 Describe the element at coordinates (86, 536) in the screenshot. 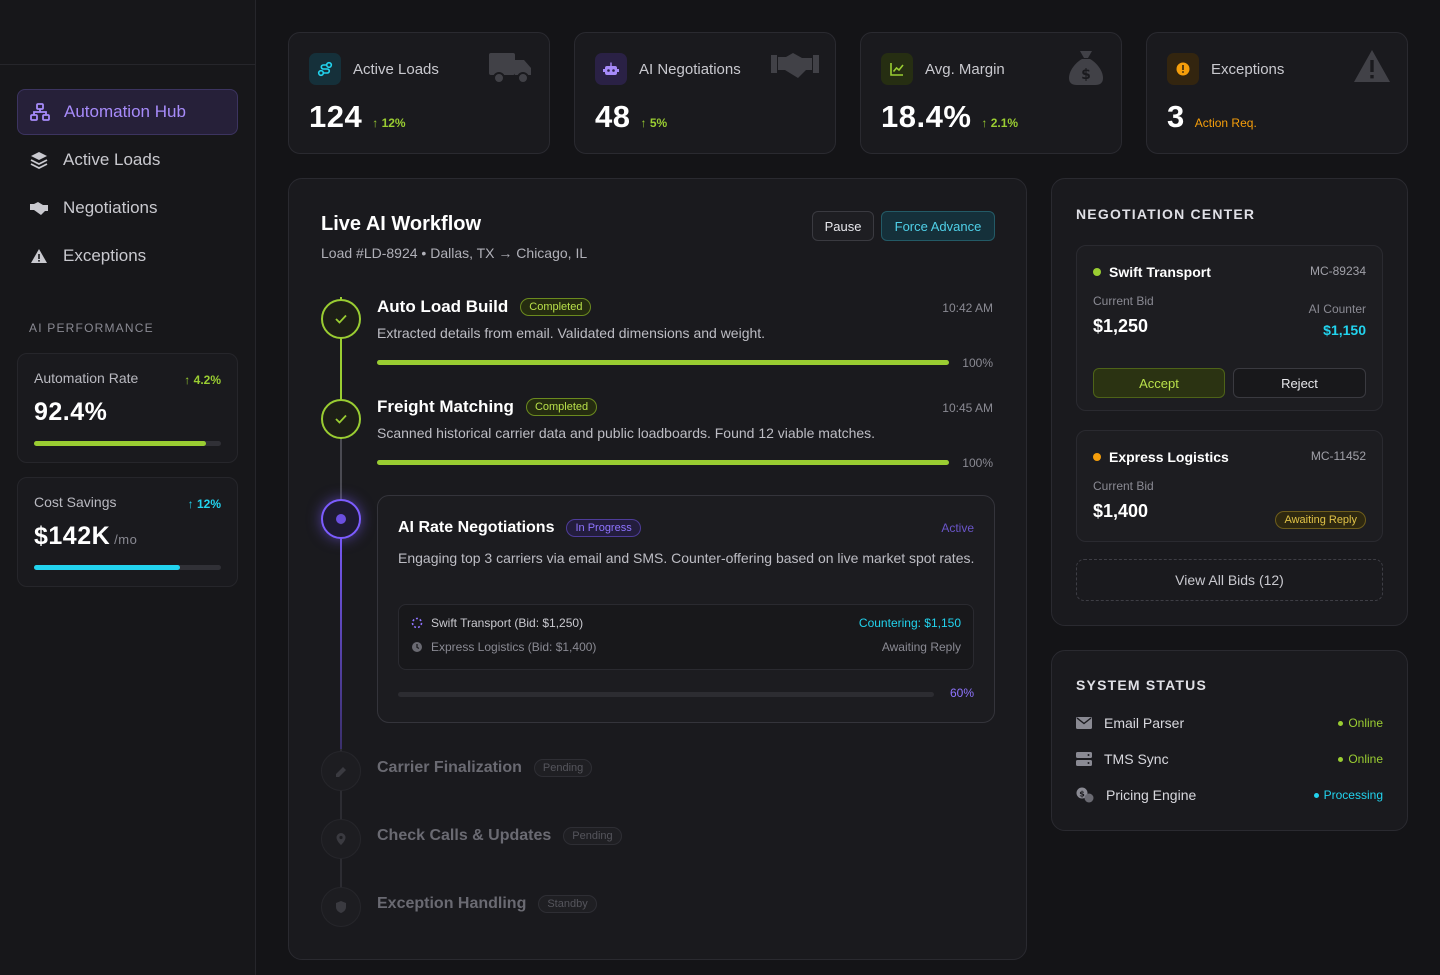

I see `metric-value: $142K/mo` at that location.